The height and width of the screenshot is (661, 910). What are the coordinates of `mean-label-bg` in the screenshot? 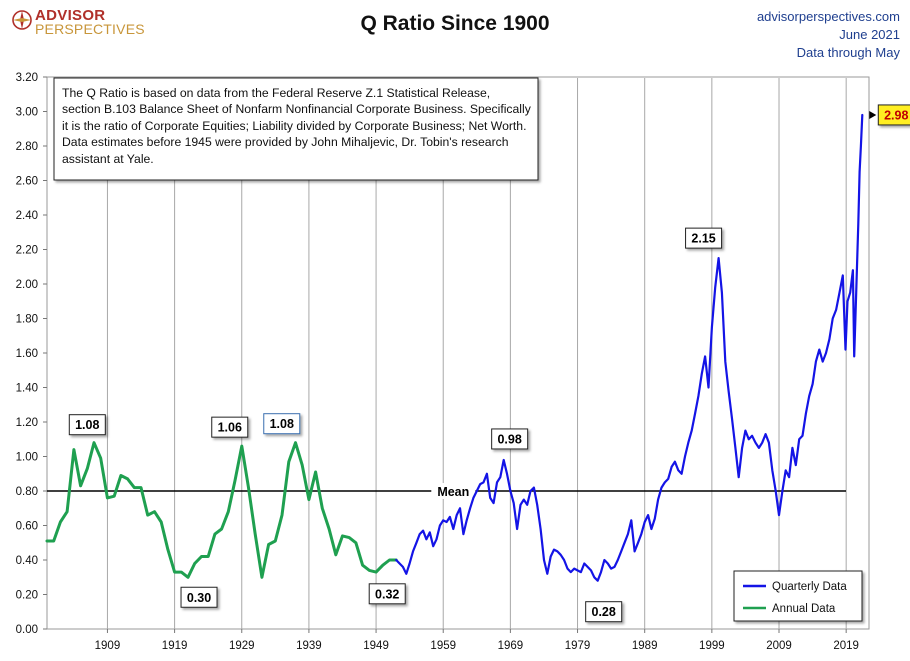 It's located at (453, 491).